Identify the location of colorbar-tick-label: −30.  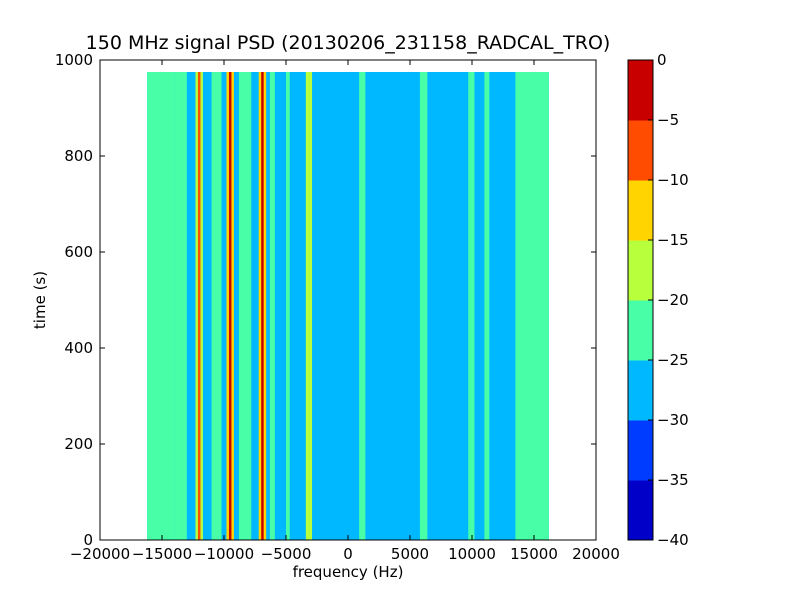
(673, 420).